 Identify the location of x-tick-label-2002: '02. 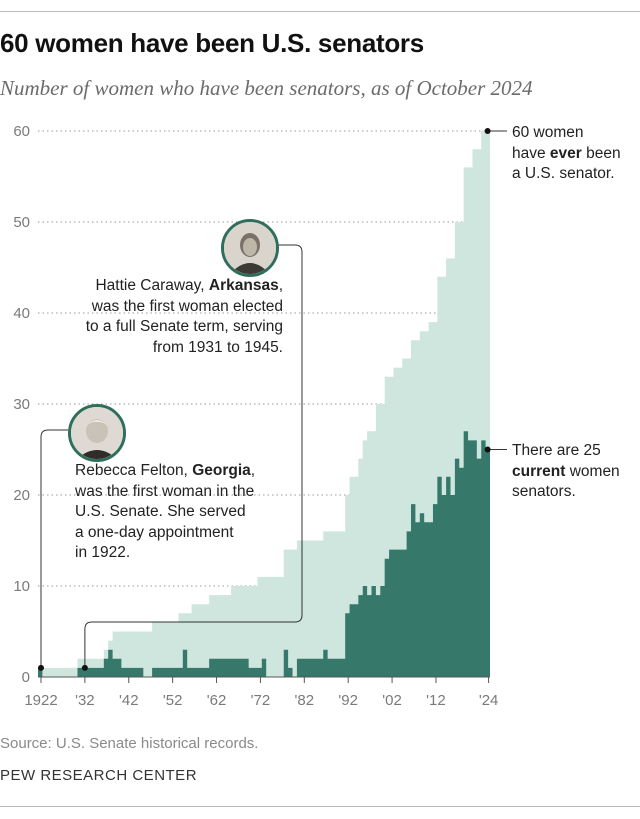
(392, 700).